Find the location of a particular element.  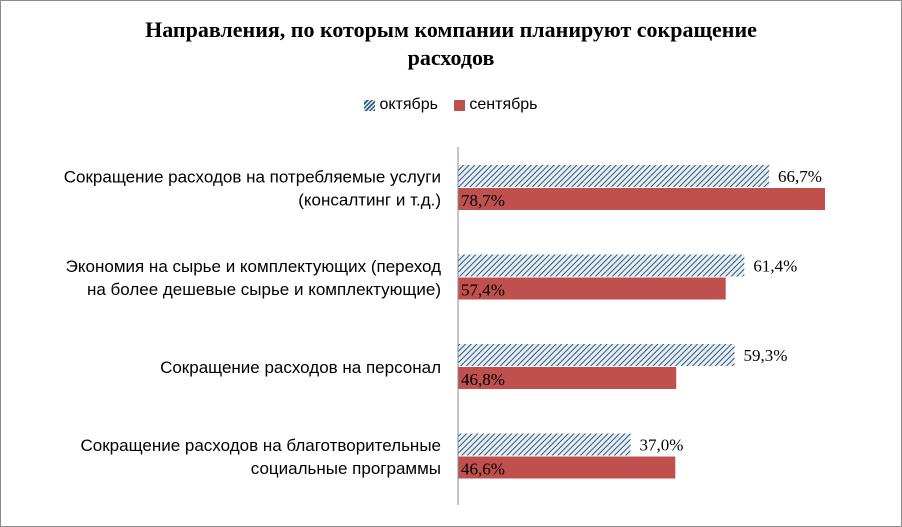

category-label: Сокращение расходов на персонал is located at coordinates (300, 367).